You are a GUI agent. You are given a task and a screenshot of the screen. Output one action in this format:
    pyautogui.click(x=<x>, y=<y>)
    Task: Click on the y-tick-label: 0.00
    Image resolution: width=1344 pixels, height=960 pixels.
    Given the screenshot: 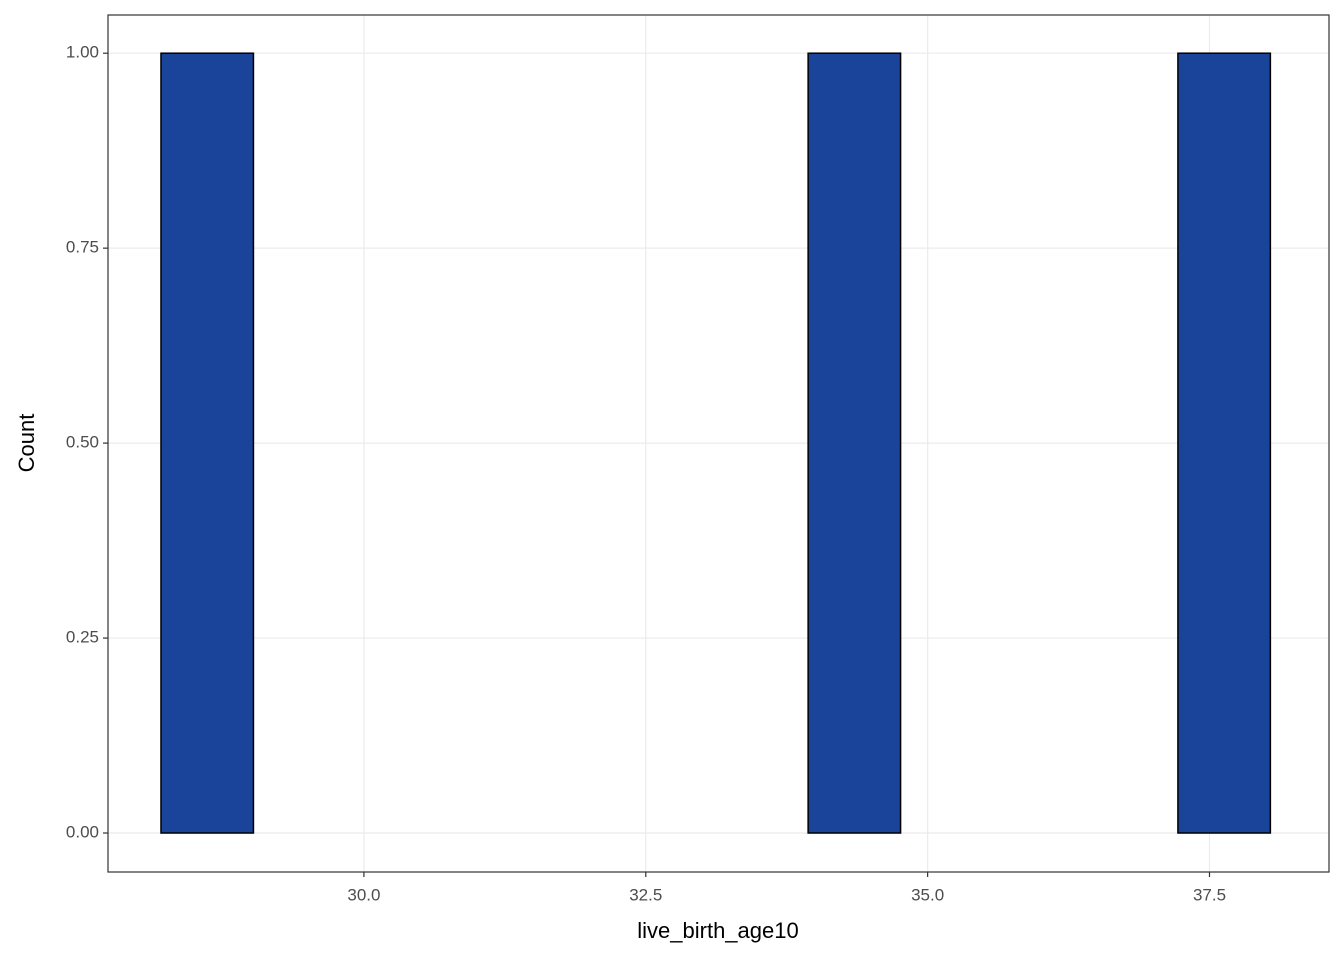 What is the action you would take?
    pyautogui.click(x=82, y=831)
    